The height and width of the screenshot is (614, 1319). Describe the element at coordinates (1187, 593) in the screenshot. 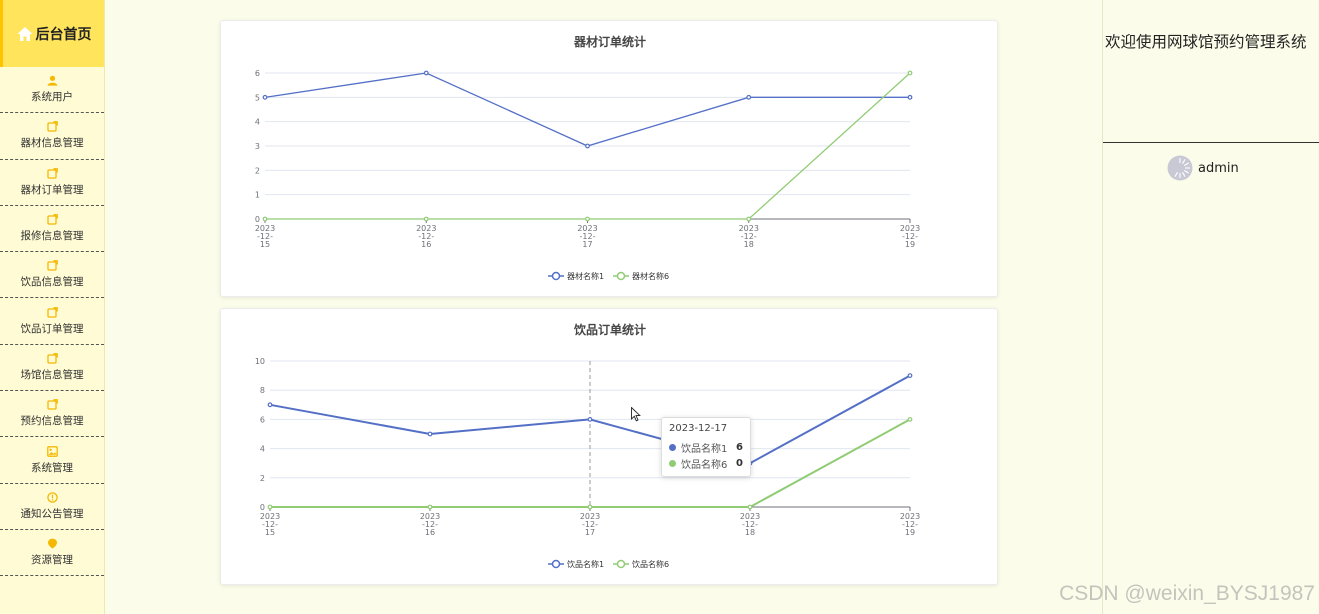

I see `watermark: CSDN @weixin_BYSJ1987` at that location.